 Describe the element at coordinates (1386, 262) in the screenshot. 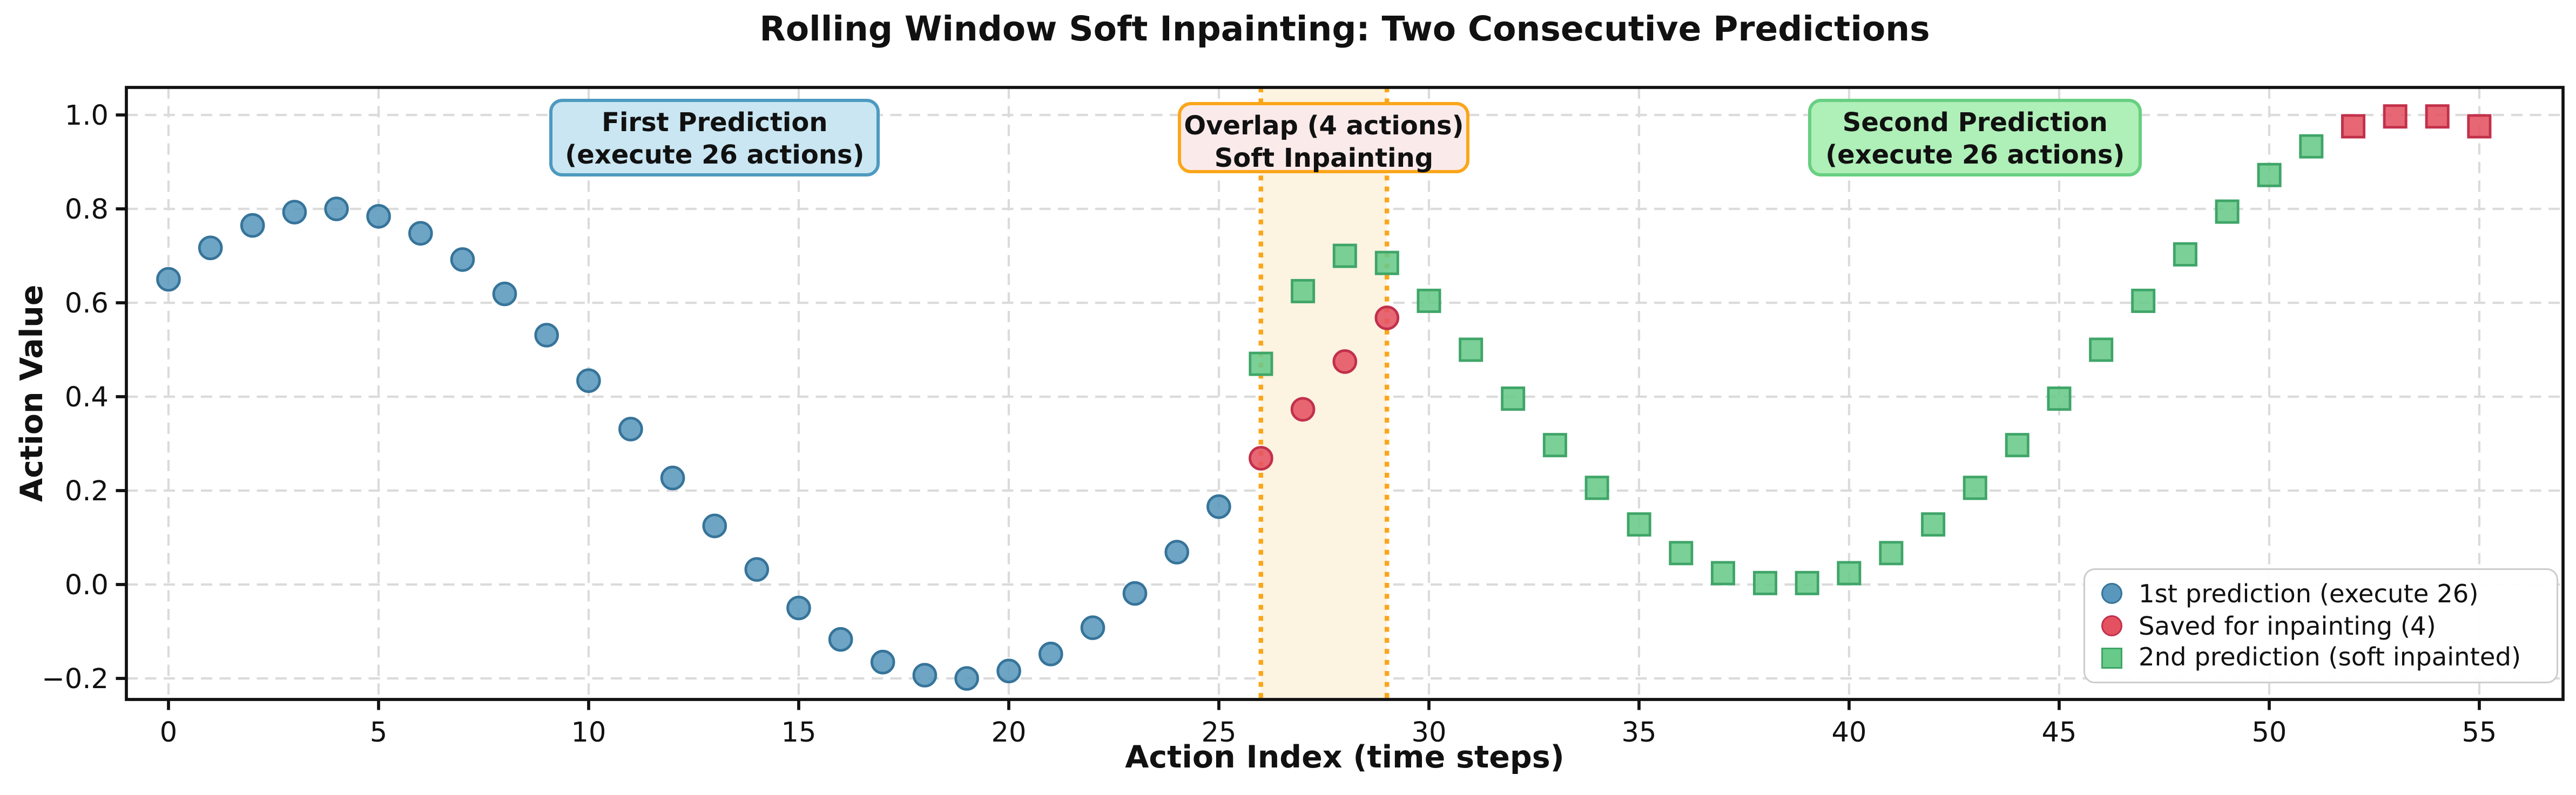

I see `point-s2-x29` at that location.